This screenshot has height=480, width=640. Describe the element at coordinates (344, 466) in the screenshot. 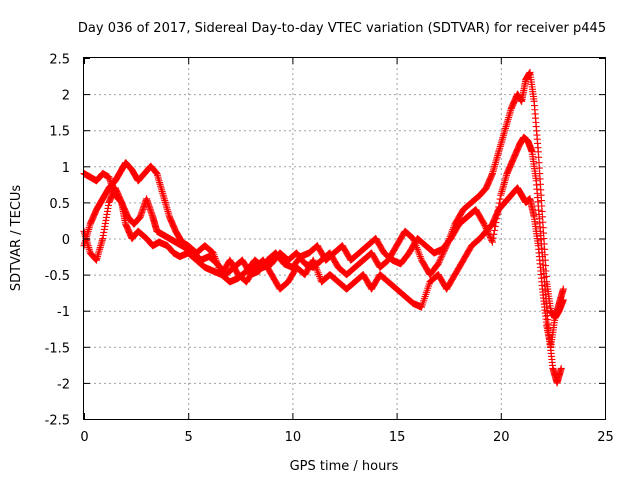

I see `x-axis-title: GPS time / hours` at that location.